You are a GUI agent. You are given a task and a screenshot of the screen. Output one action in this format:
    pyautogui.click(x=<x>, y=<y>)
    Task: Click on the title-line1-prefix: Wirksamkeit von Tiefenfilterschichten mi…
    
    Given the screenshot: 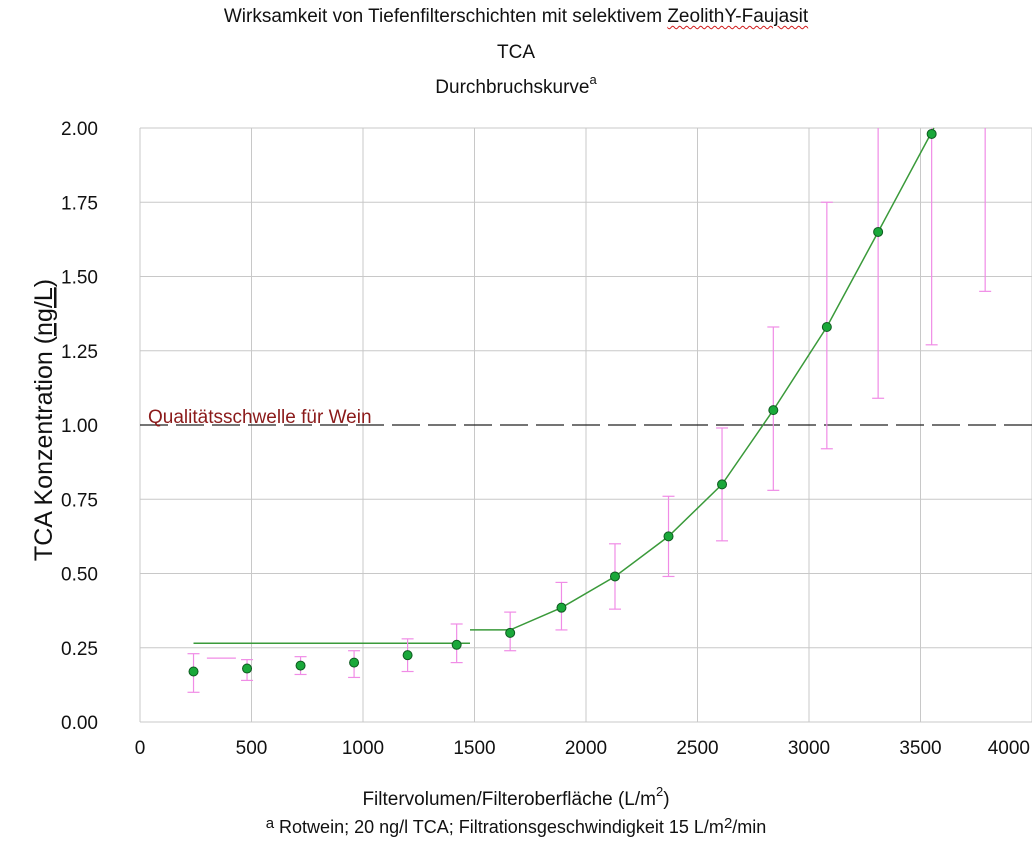 What is the action you would take?
    pyautogui.click(x=445, y=16)
    